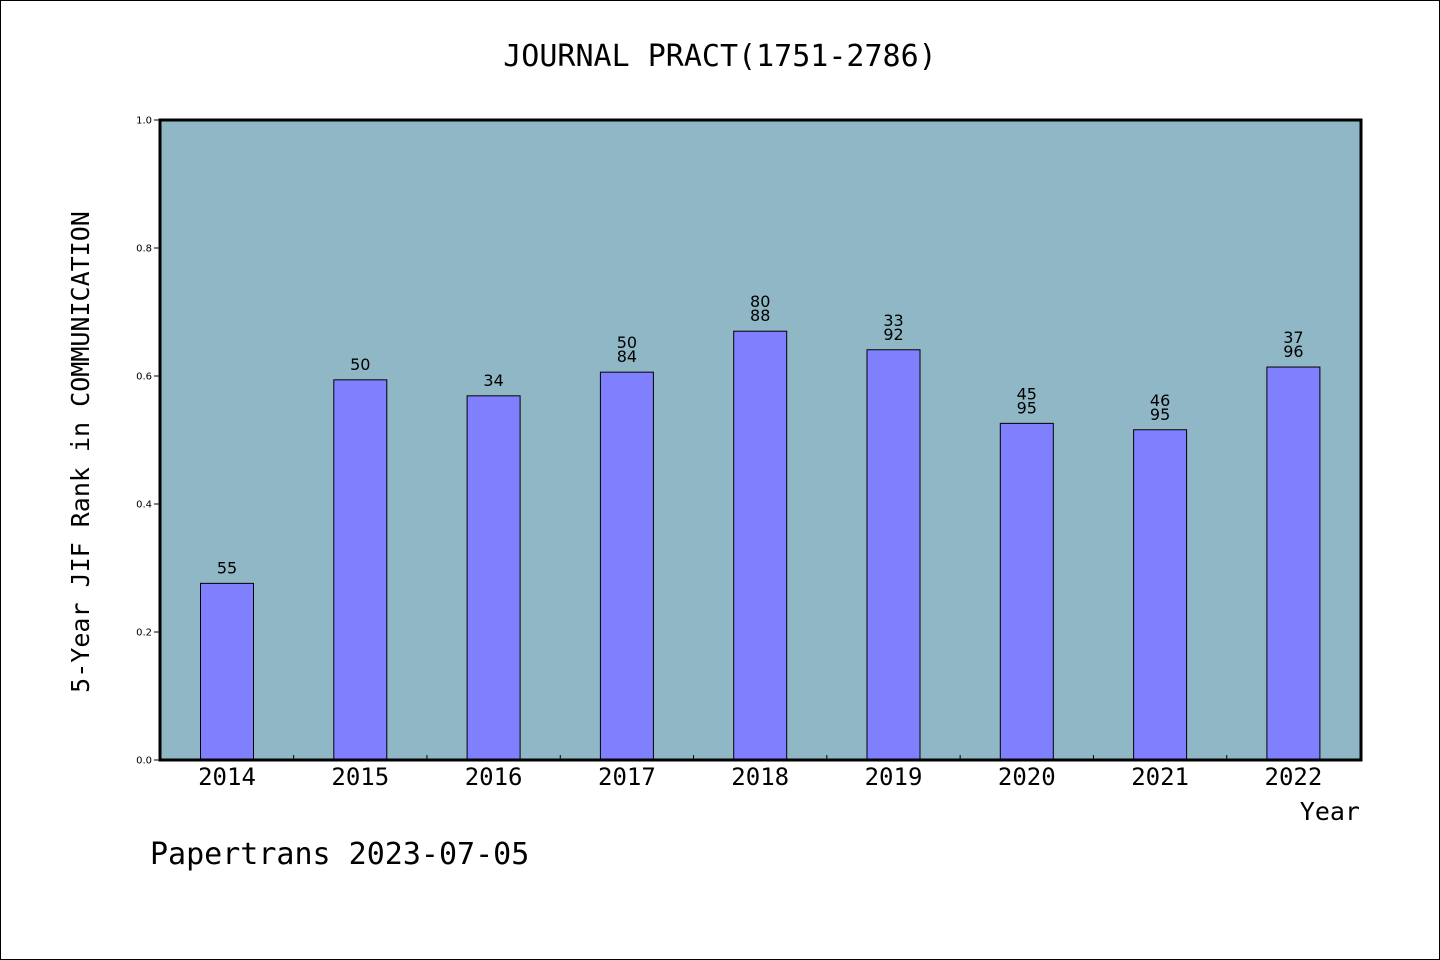 This screenshot has height=960, width=1440. Describe the element at coordinates (360, 570) in the screenshot. I see `bar-2015` at that location.